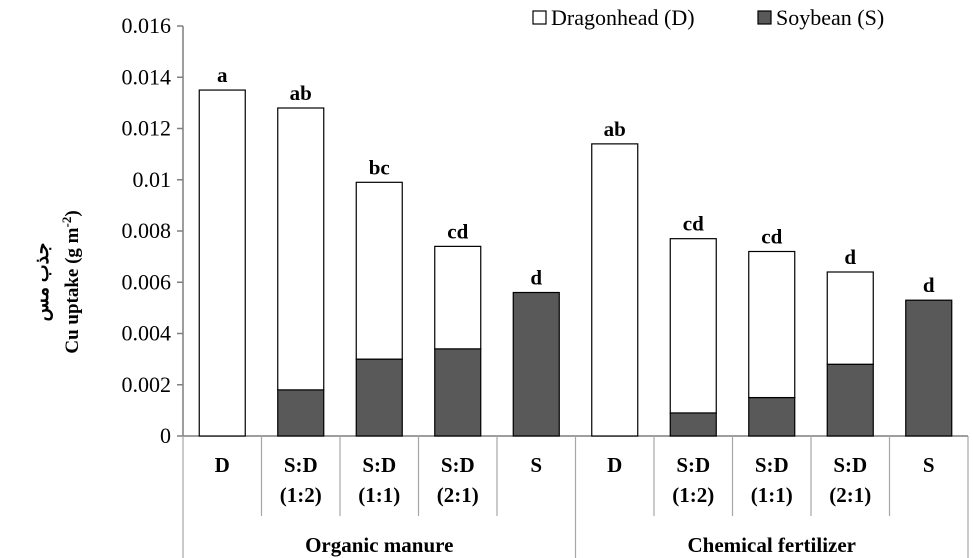 The width and height of the screenshot is (973, 558). What do you see at coordinates (147, 333) in the screenshot?
I see `y-tick-label: 0.004` at bounding box center [147, 333].